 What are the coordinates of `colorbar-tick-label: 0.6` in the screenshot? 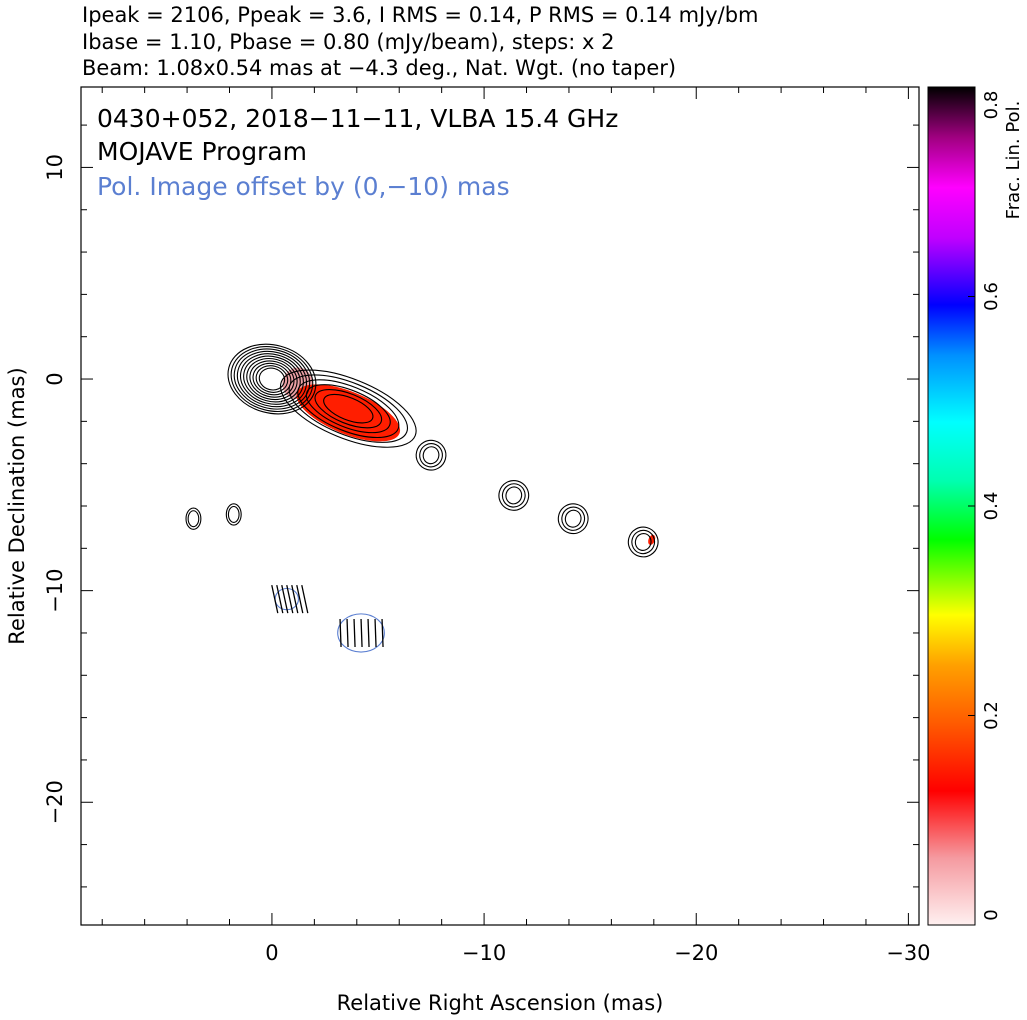 It's located at (991, 296).